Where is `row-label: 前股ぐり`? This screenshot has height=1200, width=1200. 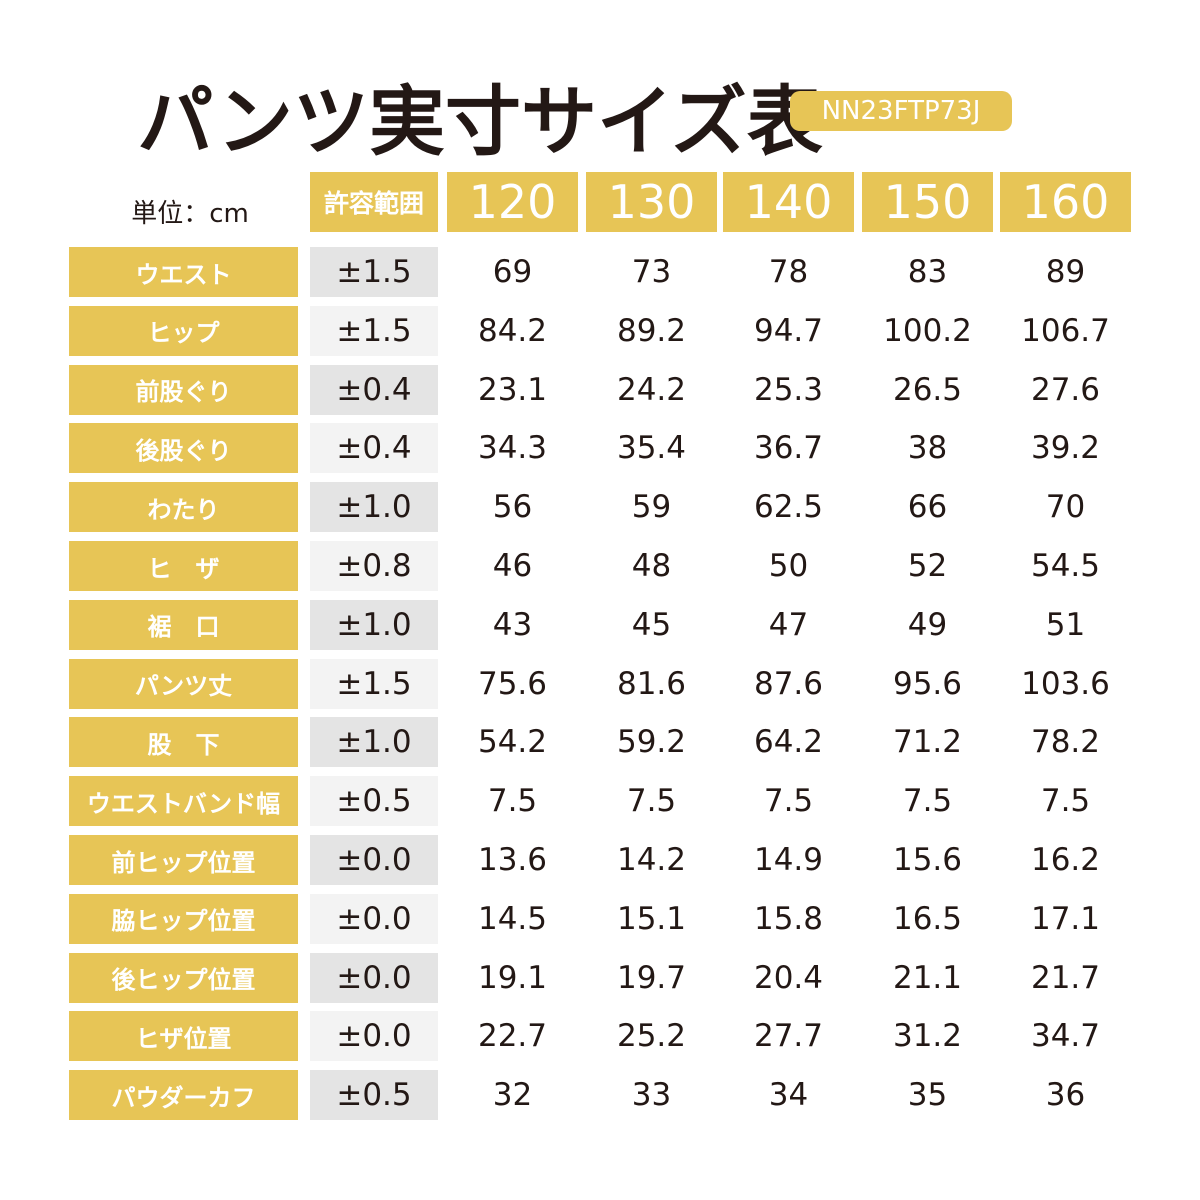
row-label: 前股ぐり is located at coordinates (183, 389).